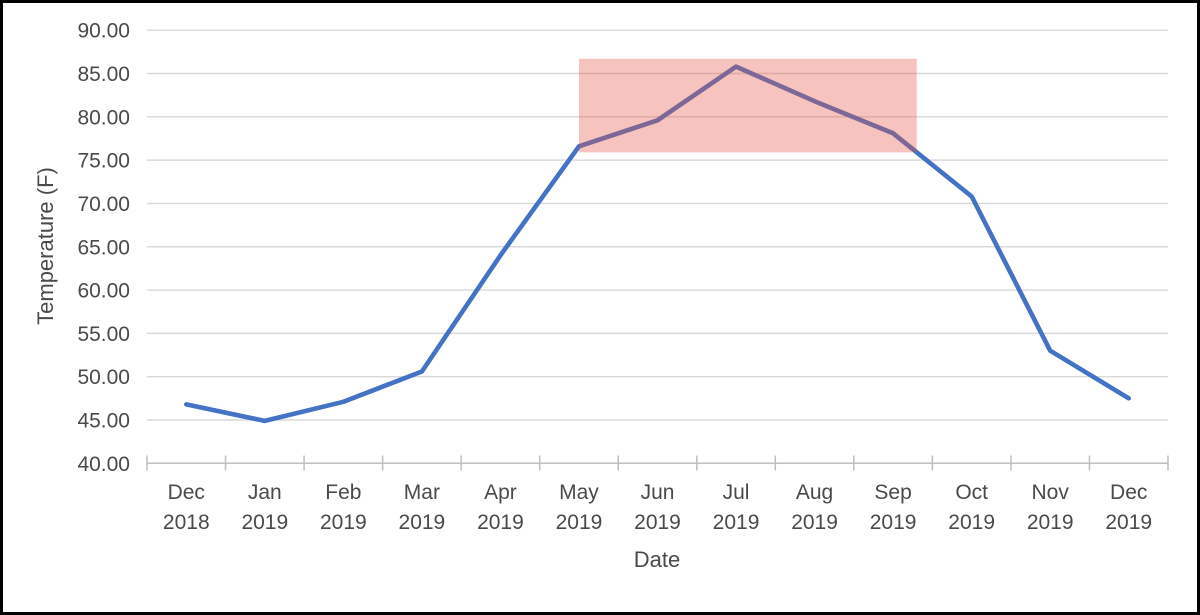 The height and width of the screenshot is (615, 1200). Describe the element at coordinates (579, 492) in the screenshot. I see `x-tick-label-month: May` at that location.